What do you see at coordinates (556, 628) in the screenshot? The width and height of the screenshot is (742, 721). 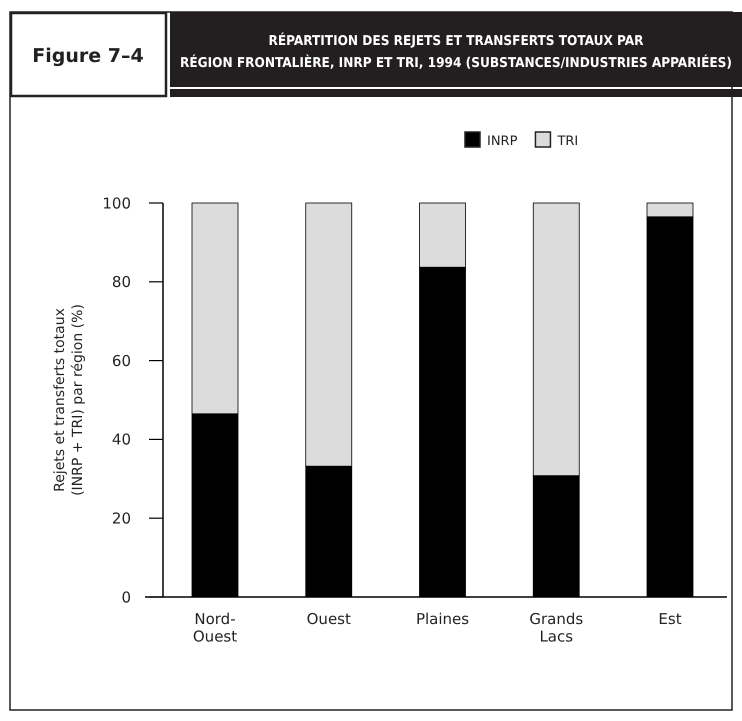 I see `x-tick-label: Grands Lacs` at bounding box center [556, 628].